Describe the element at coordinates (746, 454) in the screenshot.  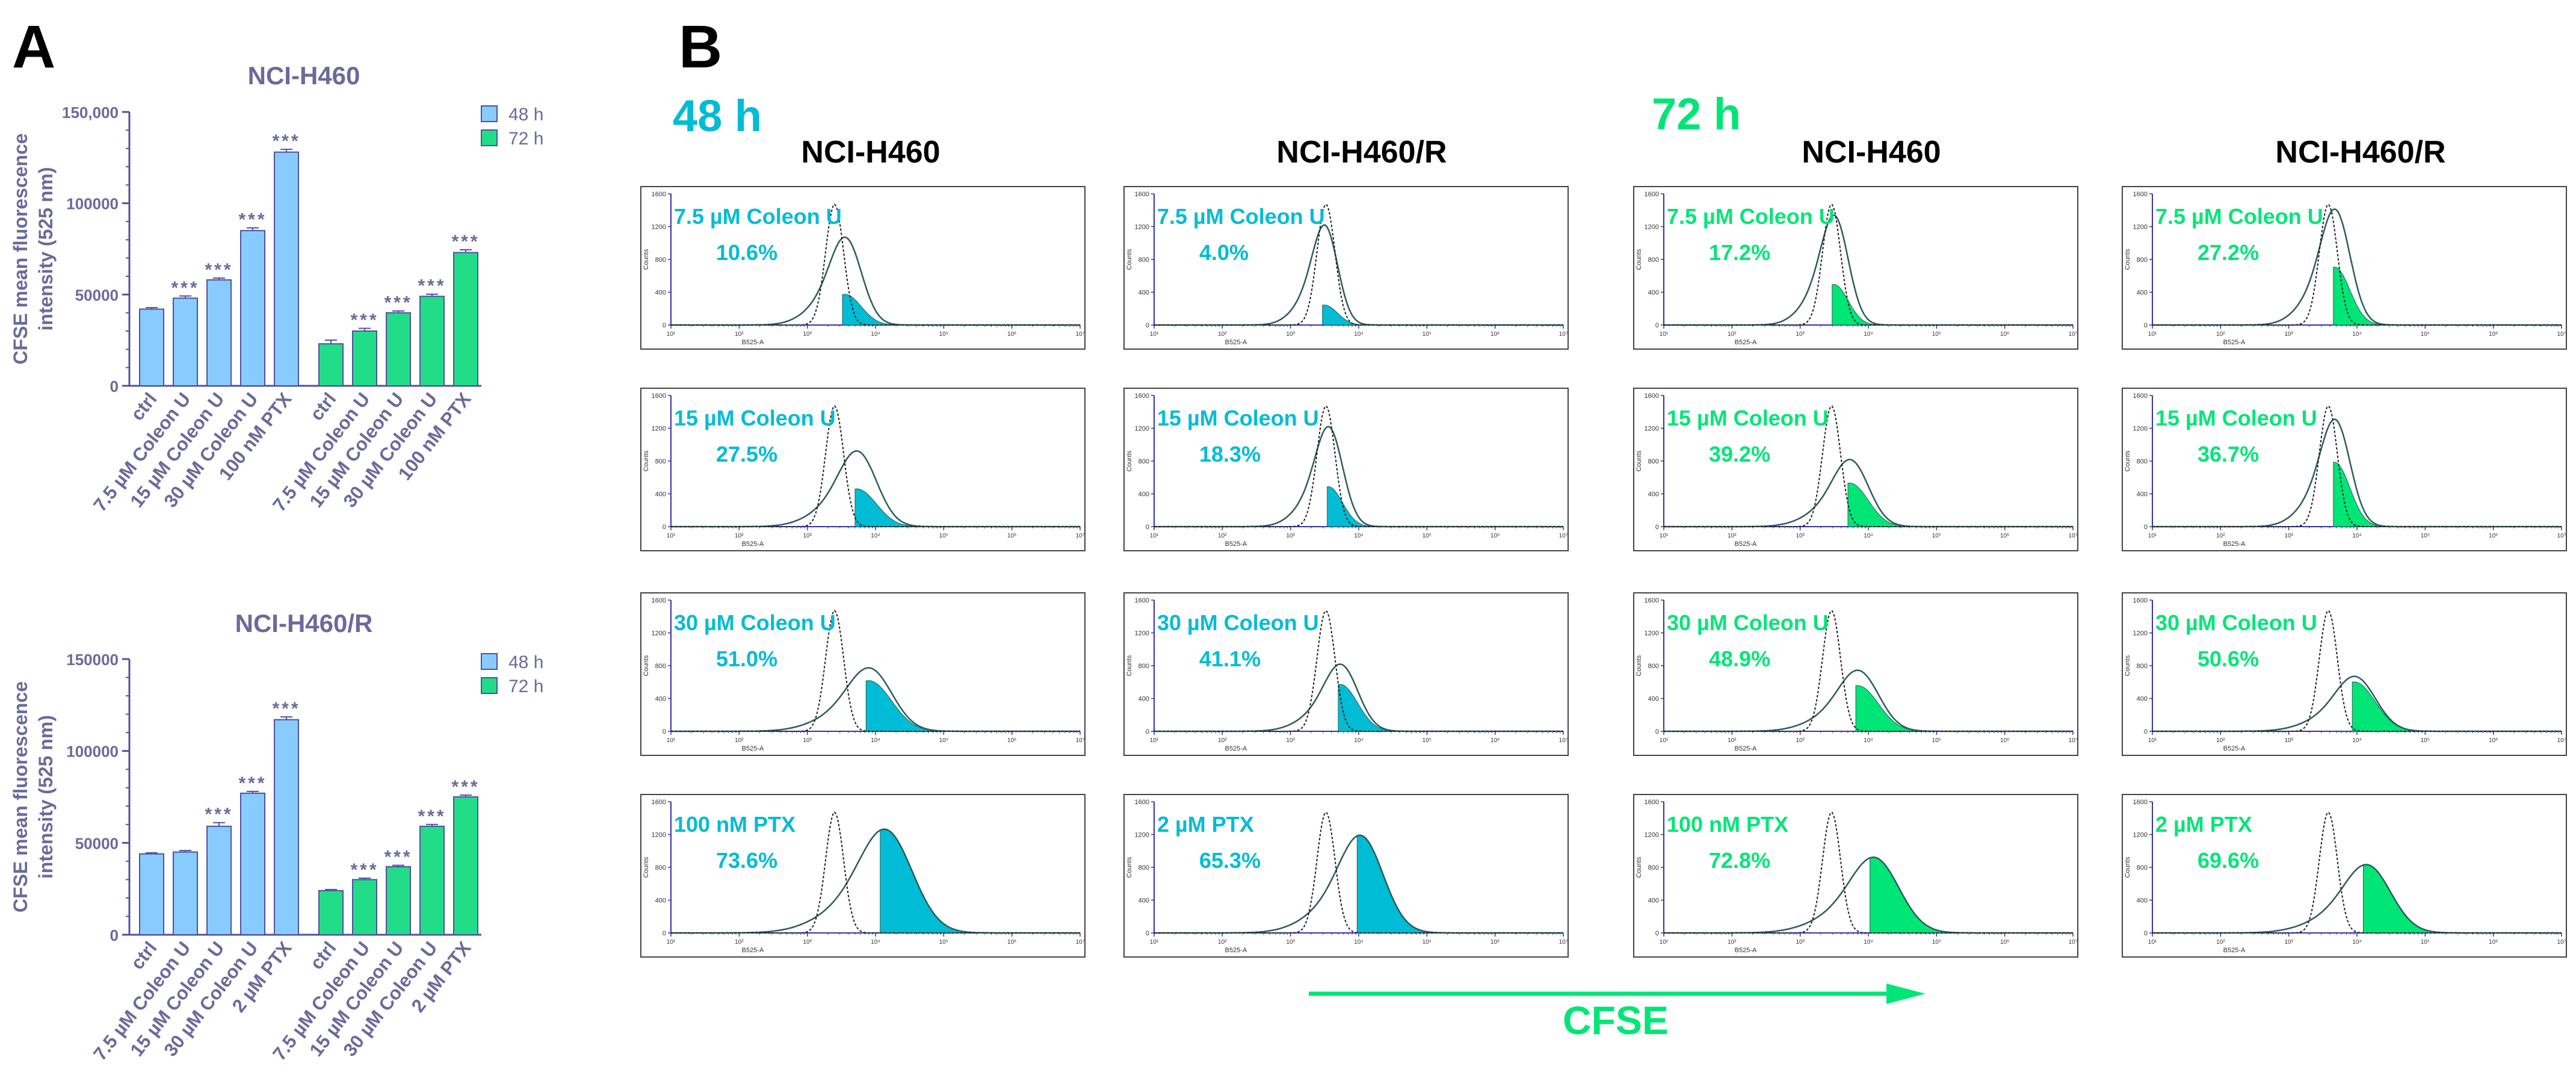
I see `percent-label: 27.5%` at that location.